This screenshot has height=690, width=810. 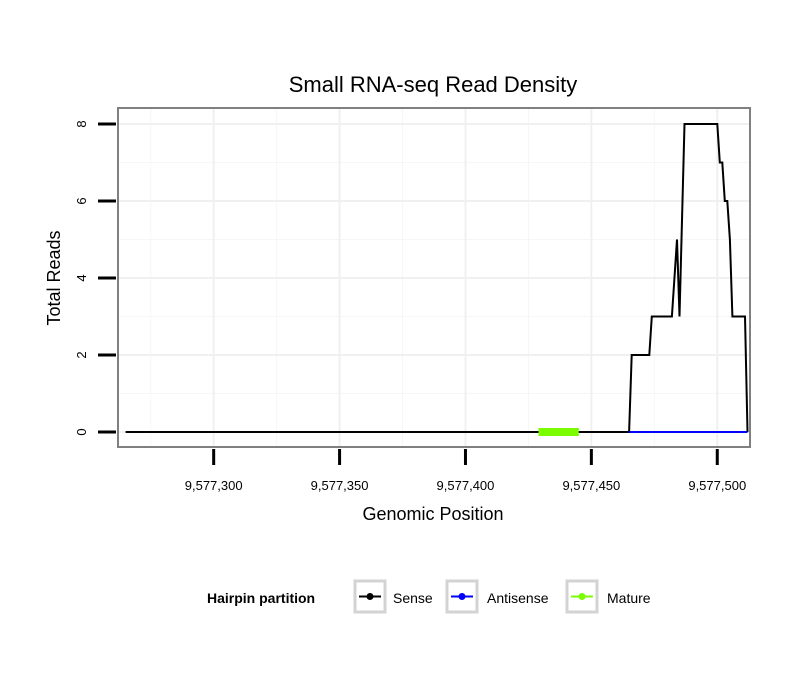 I want to click on y-tick-label: 0, so click(x=81, y=431).